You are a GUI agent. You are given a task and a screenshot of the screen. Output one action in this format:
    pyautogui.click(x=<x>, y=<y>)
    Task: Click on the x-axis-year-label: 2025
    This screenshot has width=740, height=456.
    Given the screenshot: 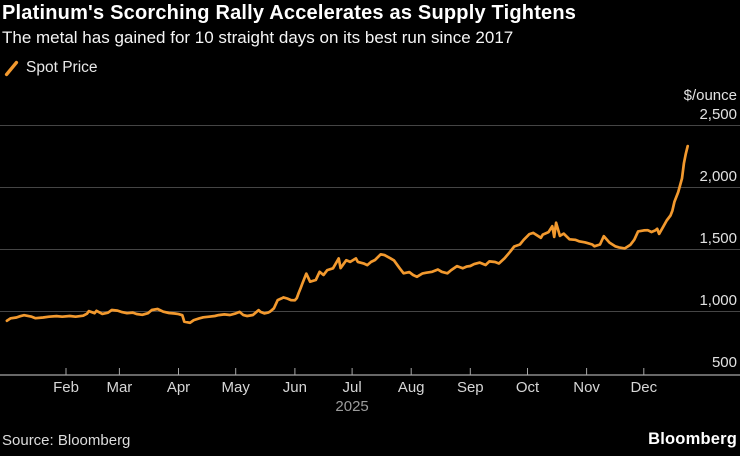 What is the action you would take?
    pyautogui.click(x=352, y=406)
    